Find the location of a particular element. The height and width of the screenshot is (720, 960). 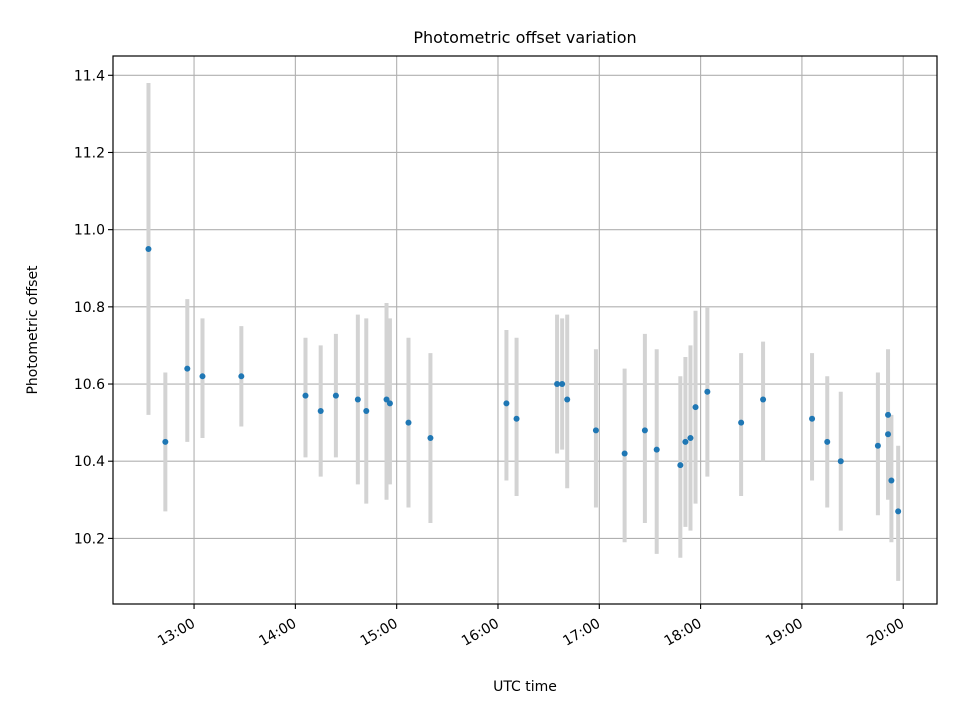

y-tick-label: 10.8 is located at coordinates (89, 308).